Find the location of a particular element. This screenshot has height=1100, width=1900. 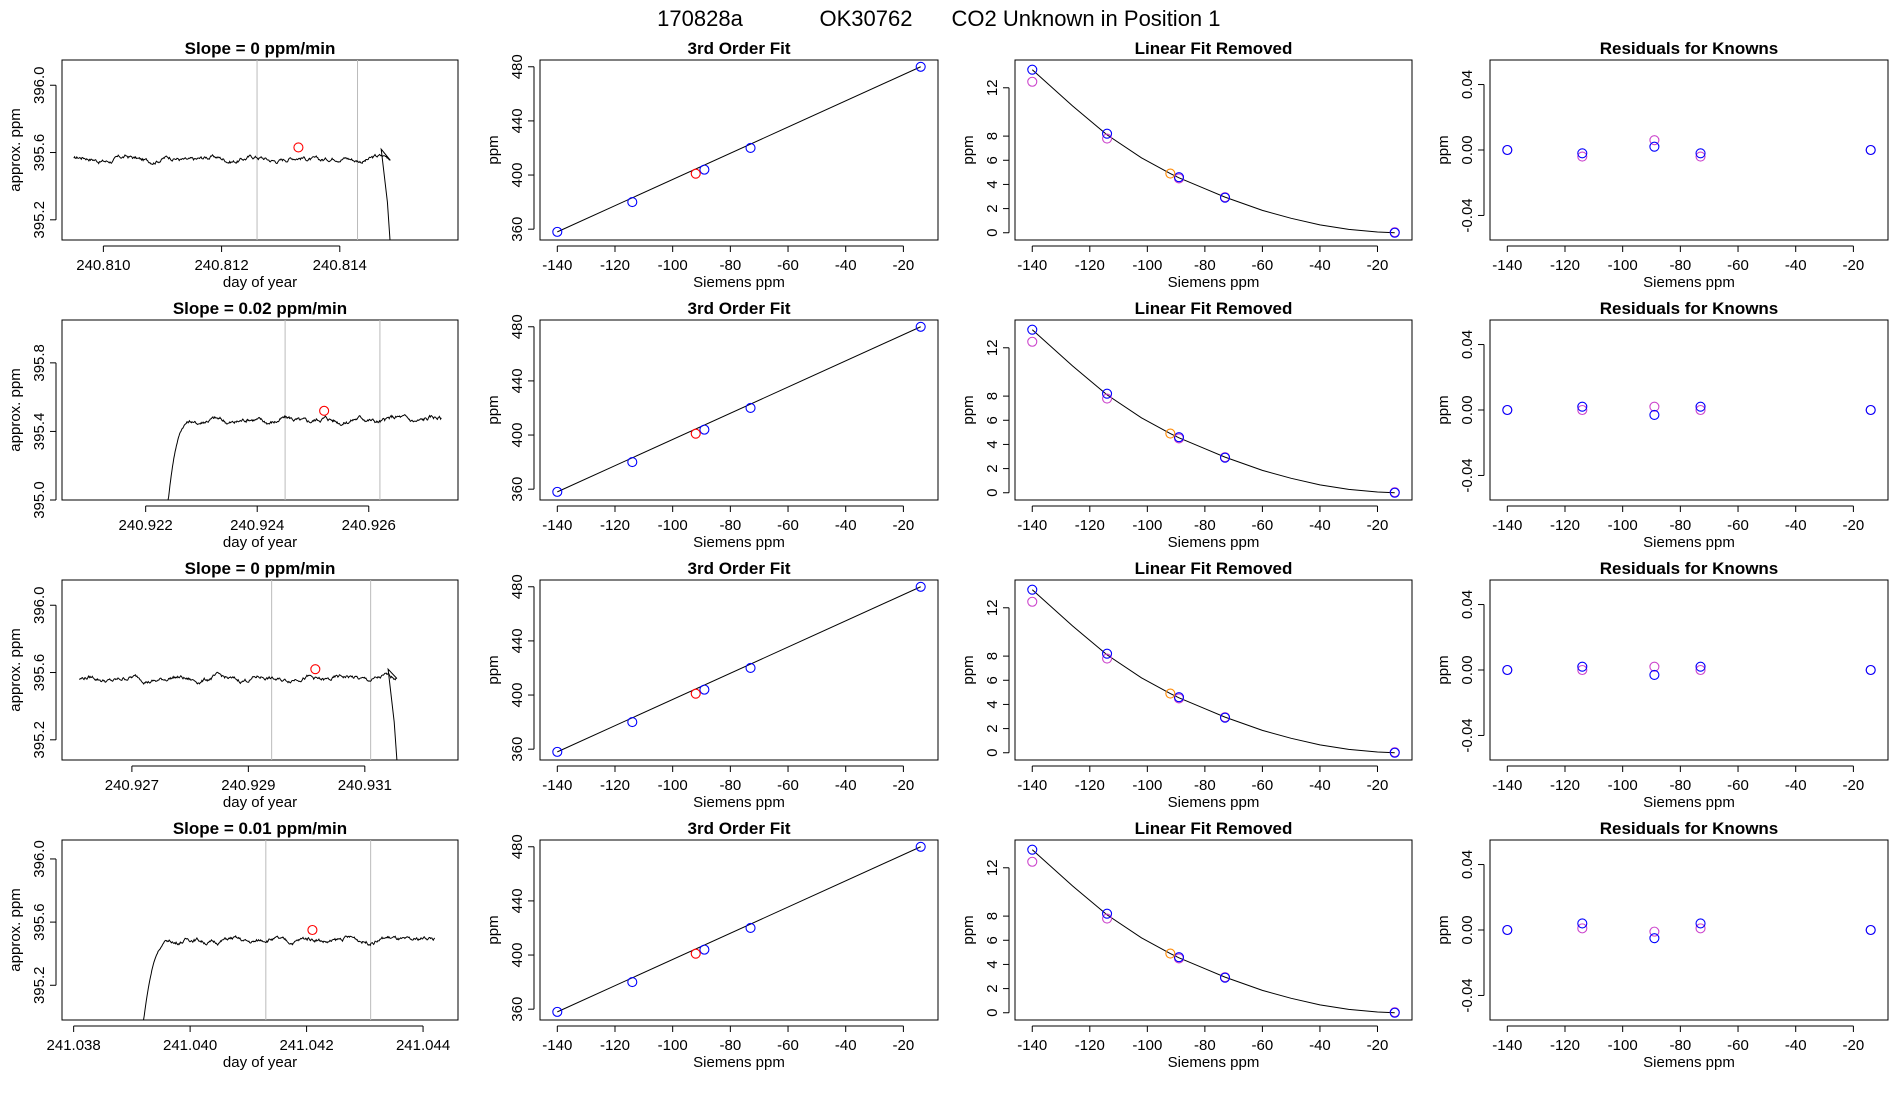

linfit-panel-xtick-label: -40 is located at coordinates (1320, 265).